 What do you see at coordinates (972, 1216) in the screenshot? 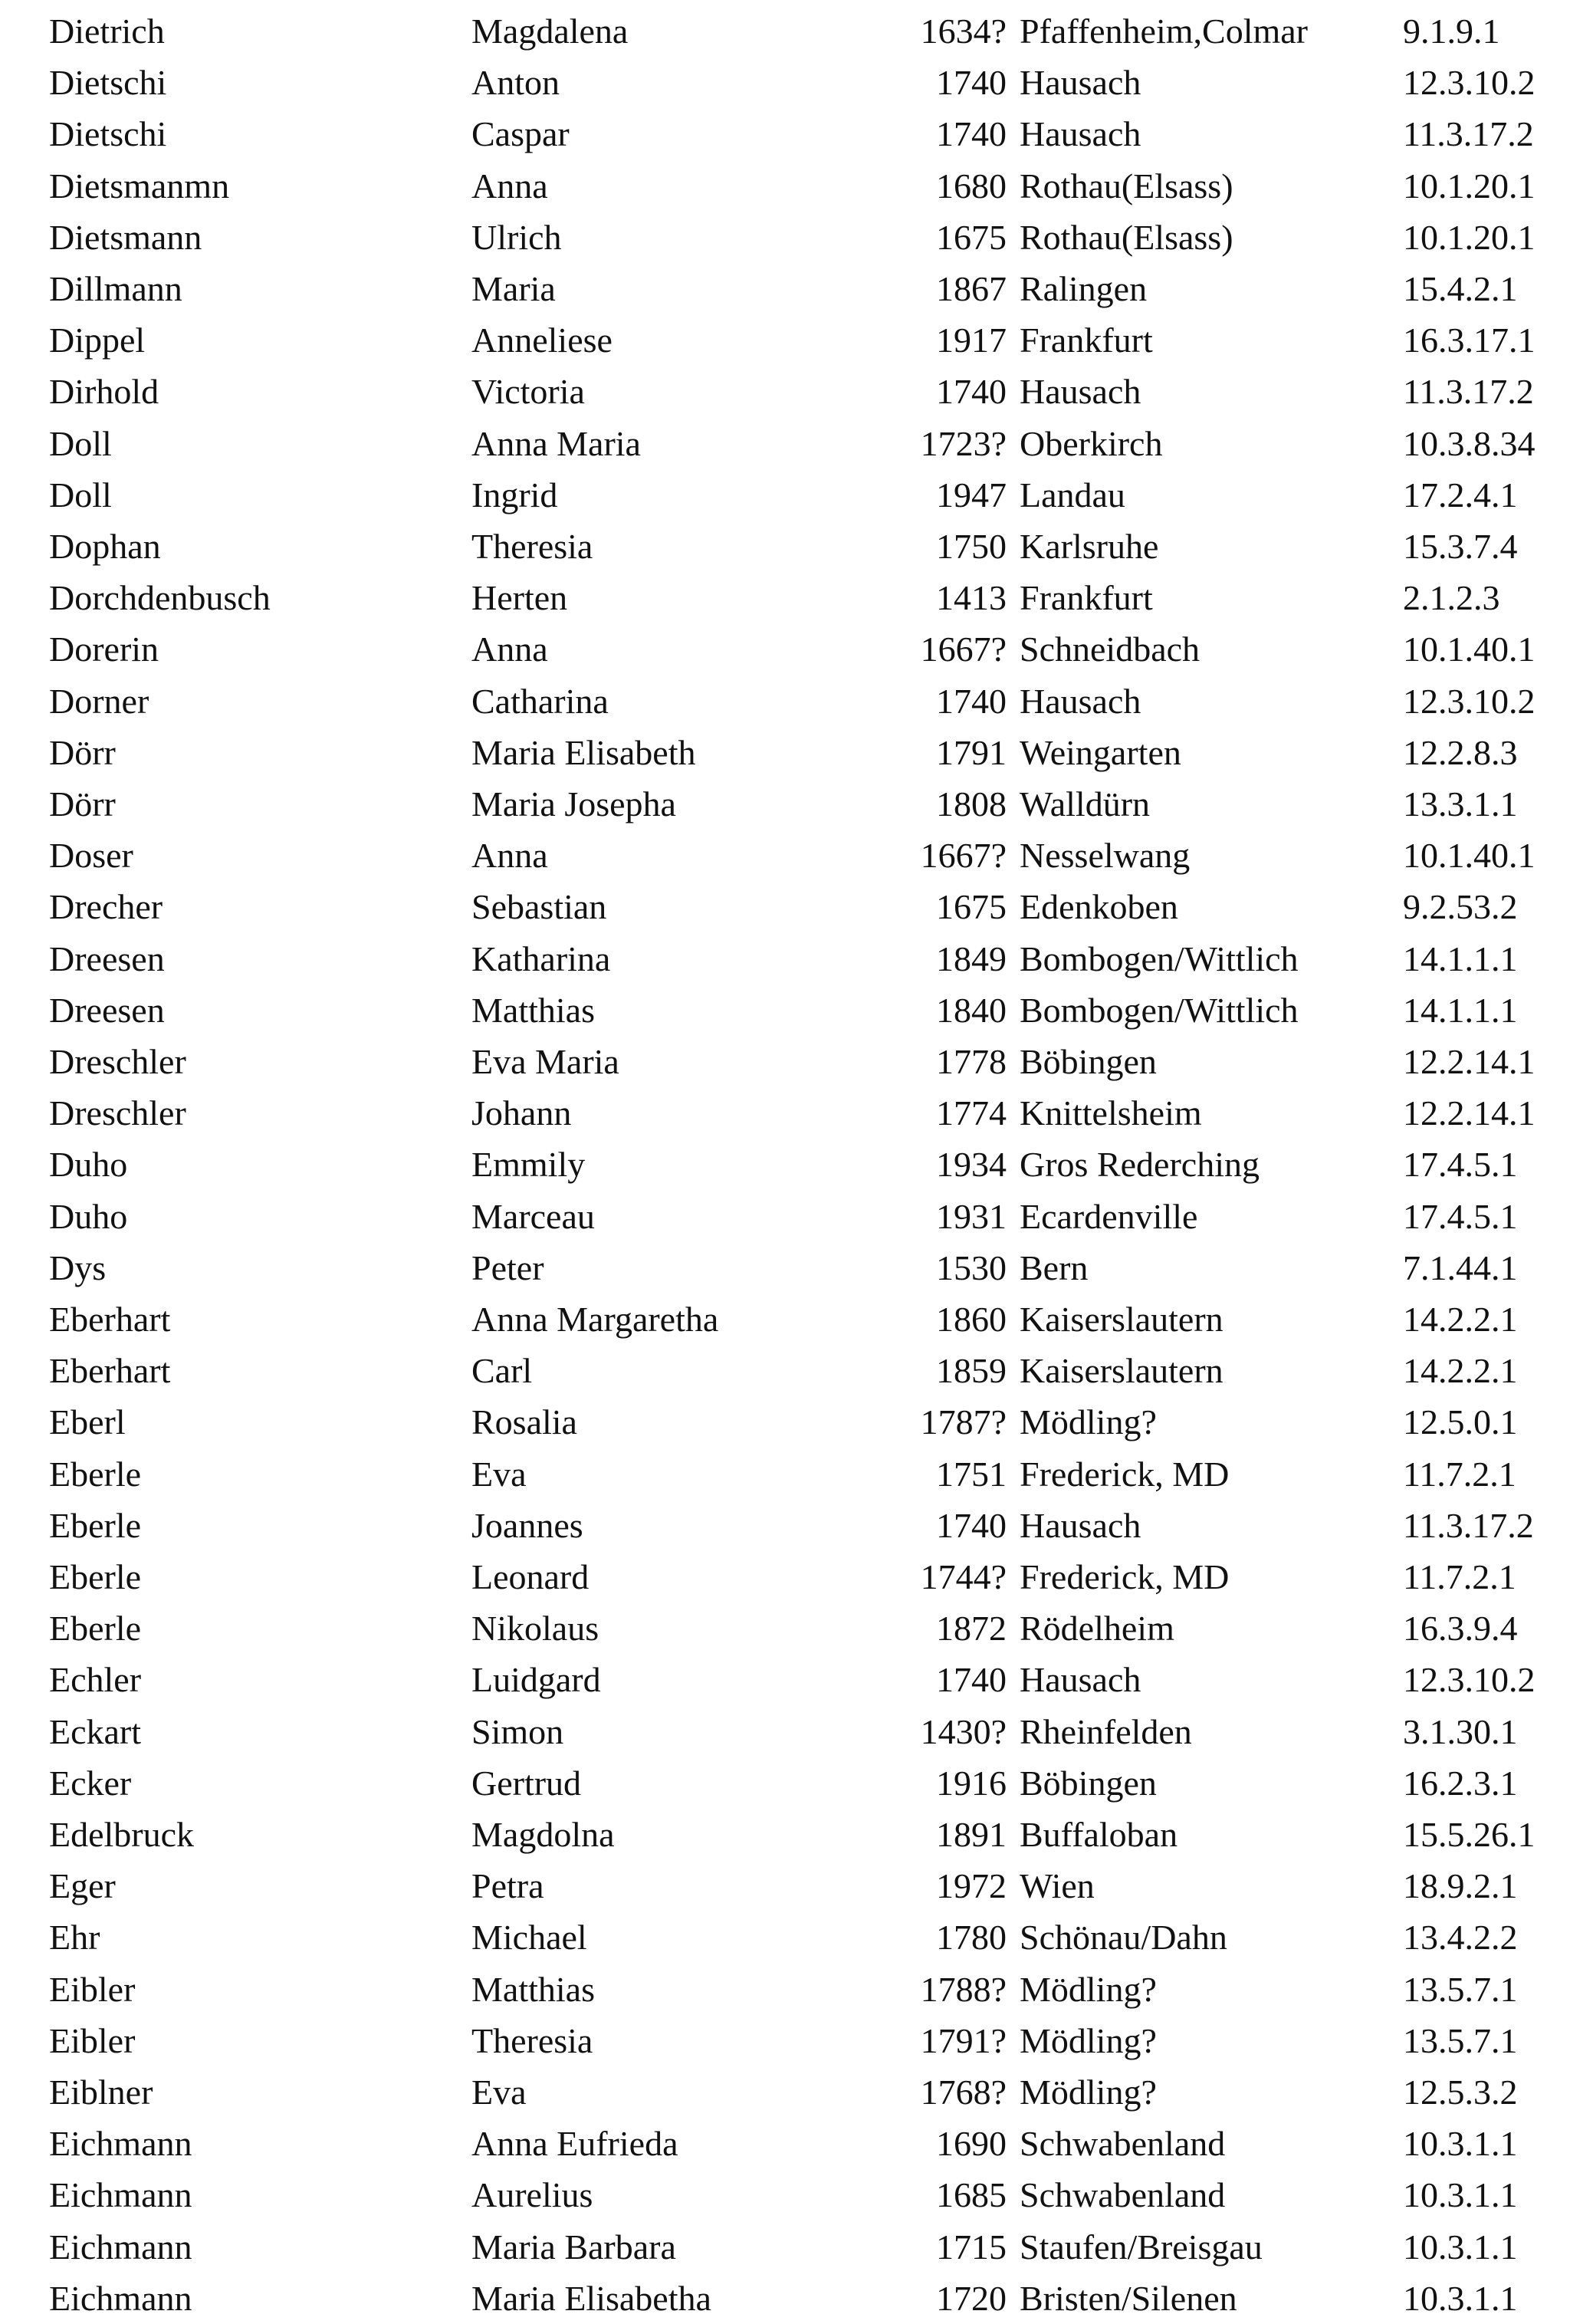
I see `birth-year: 1931` at bounding box center [972, 1216].